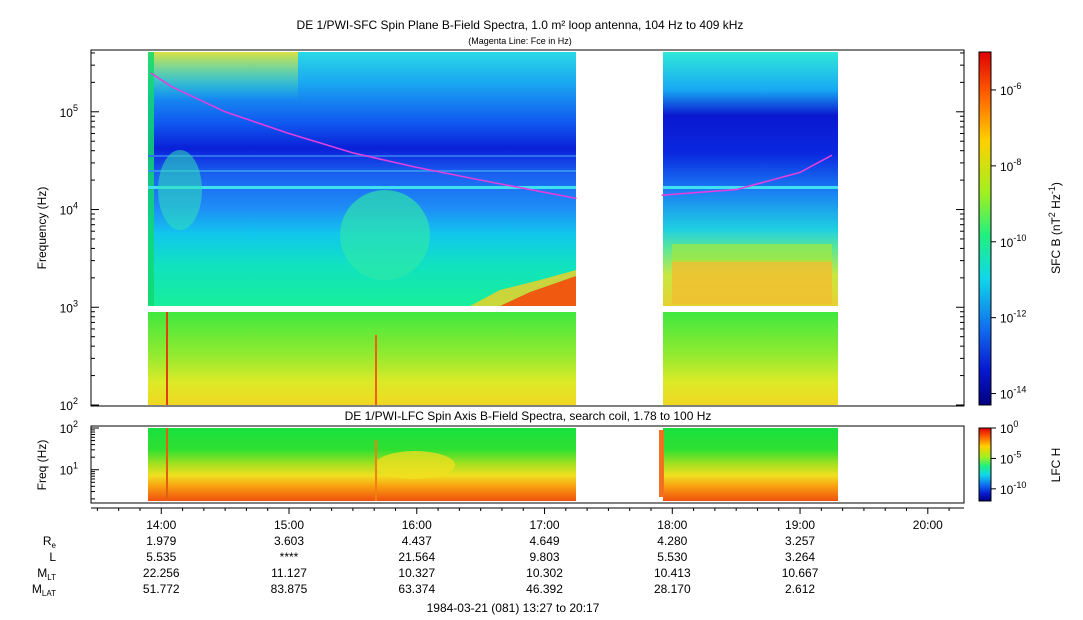  Describe the element at coordinates (161, 557) in the screenshot. I see `ephemeris-value: 5.535` at that location.